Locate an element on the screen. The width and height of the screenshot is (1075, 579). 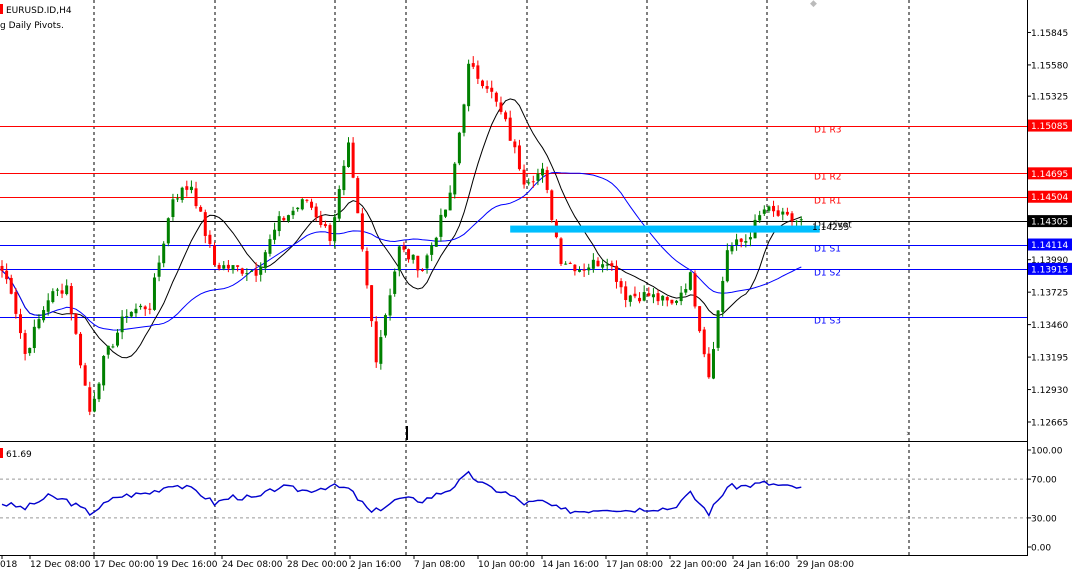
title-marker is located at coordinates (1, 9).